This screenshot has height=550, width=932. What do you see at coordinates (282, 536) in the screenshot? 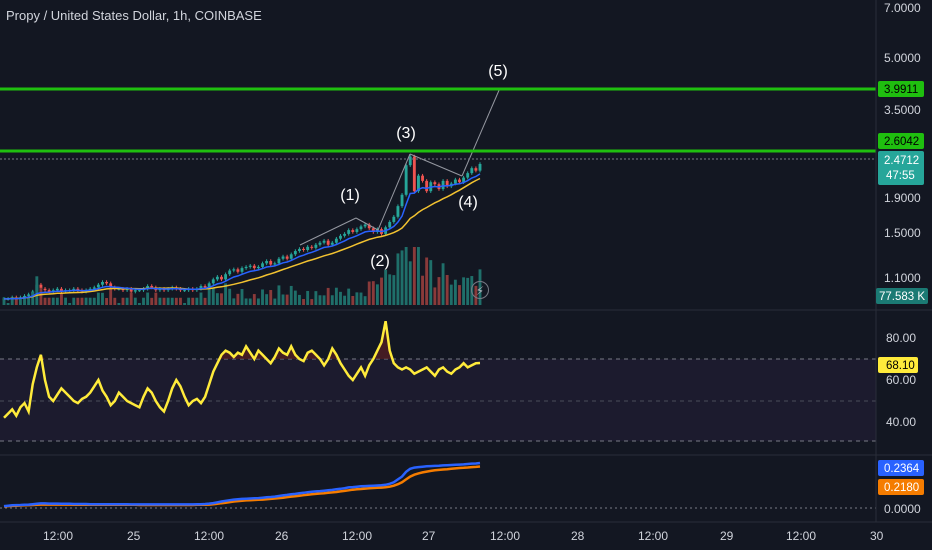
I see `time-tick: 26` at bounding box center [282, 536].